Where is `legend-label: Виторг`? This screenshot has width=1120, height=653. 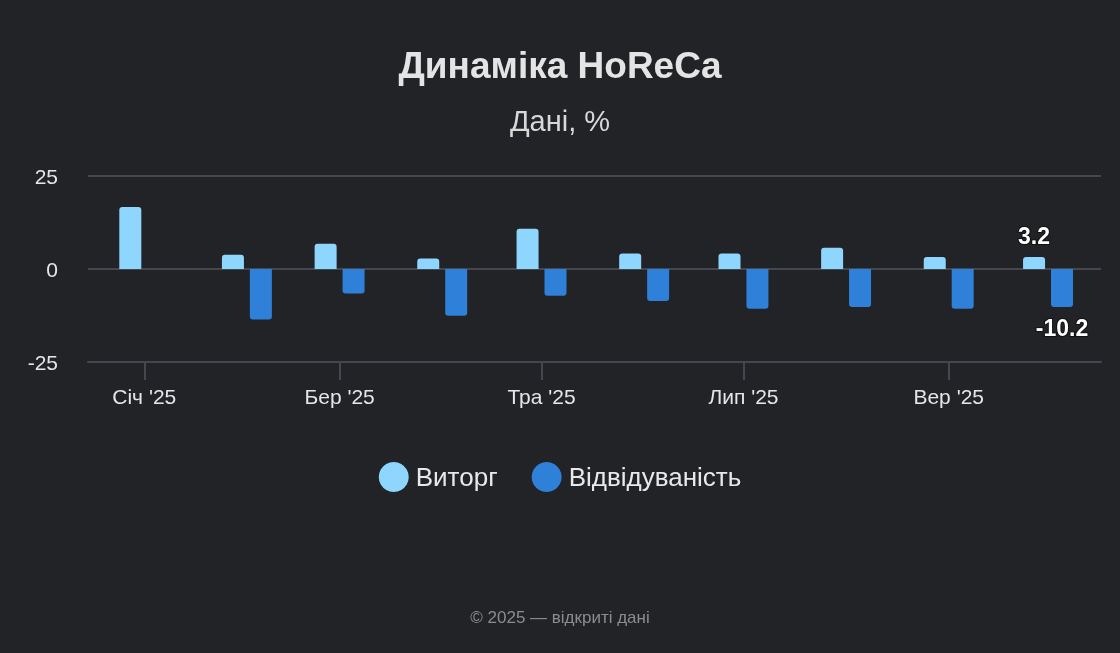
legend-label: Виторг is located at coordinates (456, 477).